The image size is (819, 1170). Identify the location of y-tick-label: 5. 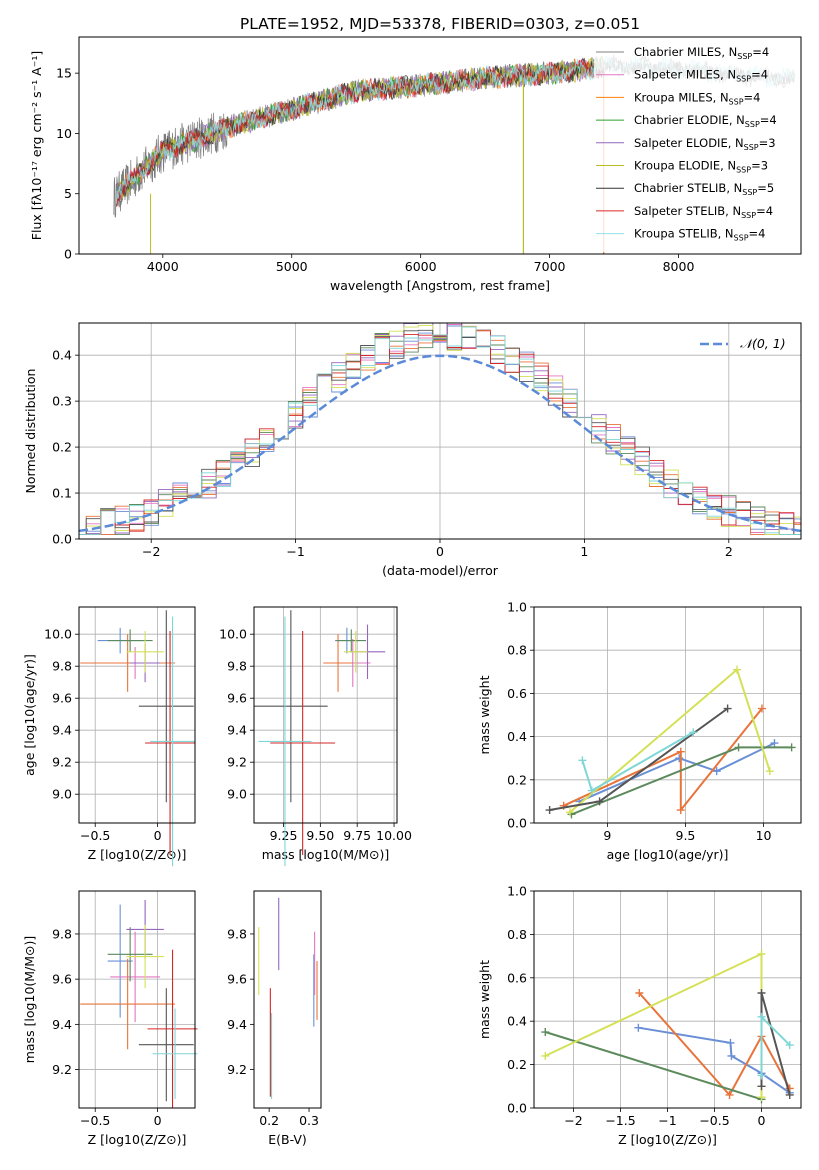
(68, 193).